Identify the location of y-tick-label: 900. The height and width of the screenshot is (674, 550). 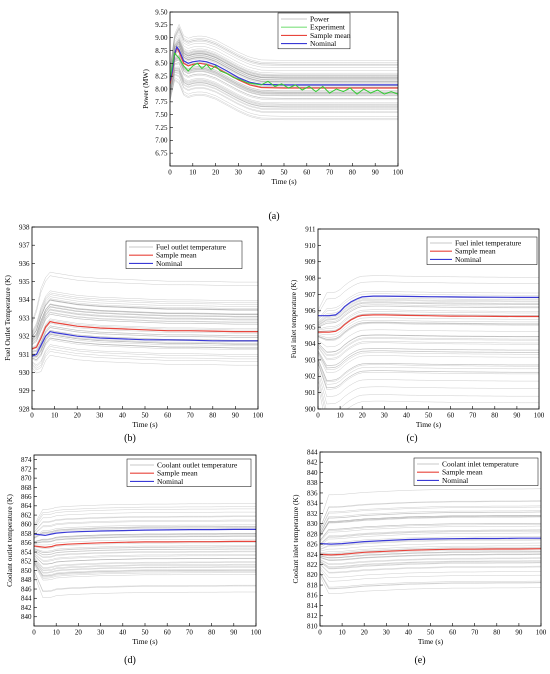
(310, 409).